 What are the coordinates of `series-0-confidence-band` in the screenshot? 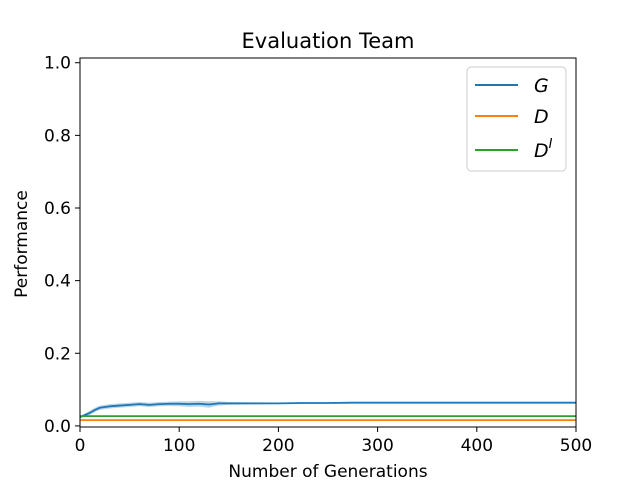 It's located at (328, 409).